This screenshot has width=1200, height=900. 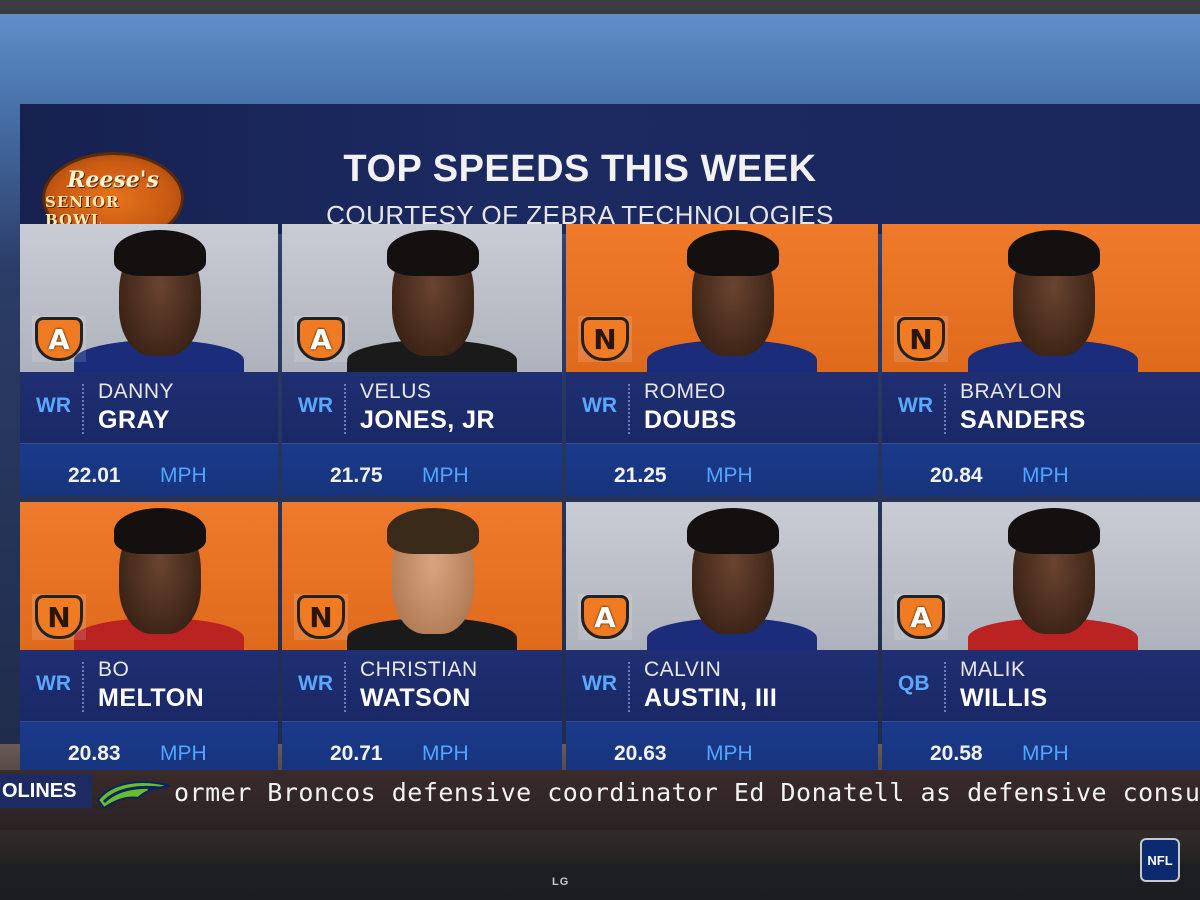 I want to click on name-bar: WR CALVIN AUSTIN, III, so click(x=722, y=686).